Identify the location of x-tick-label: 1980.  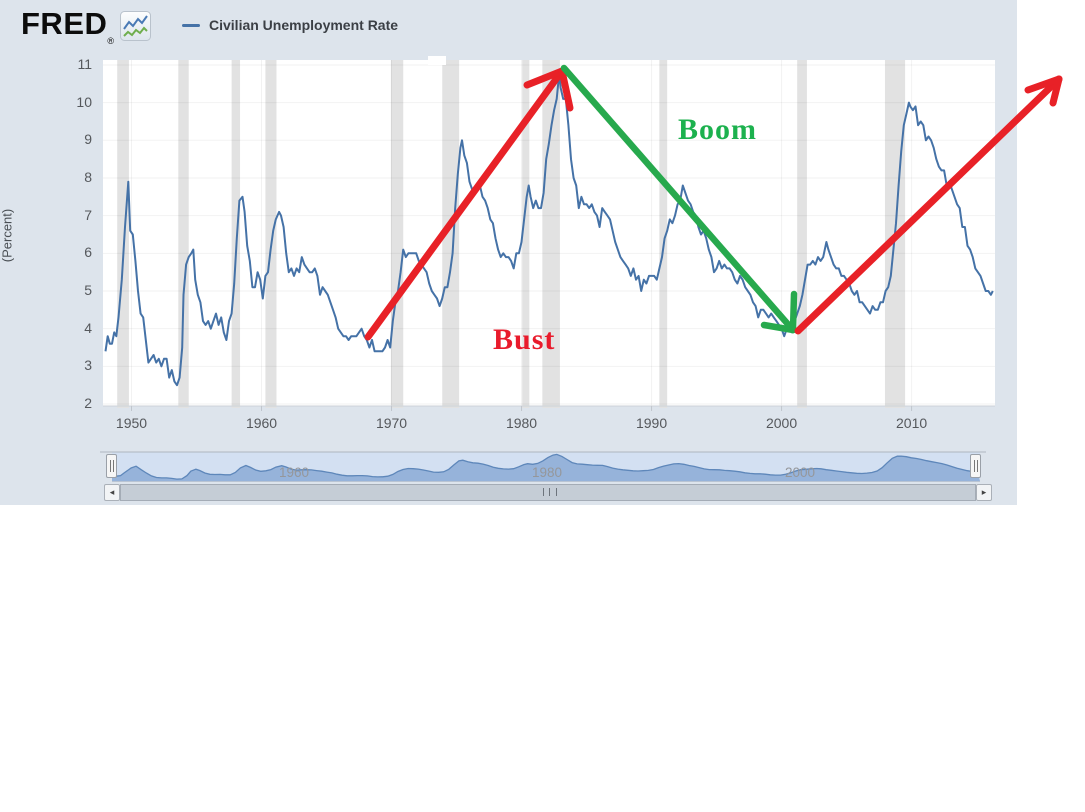
(521, 423).